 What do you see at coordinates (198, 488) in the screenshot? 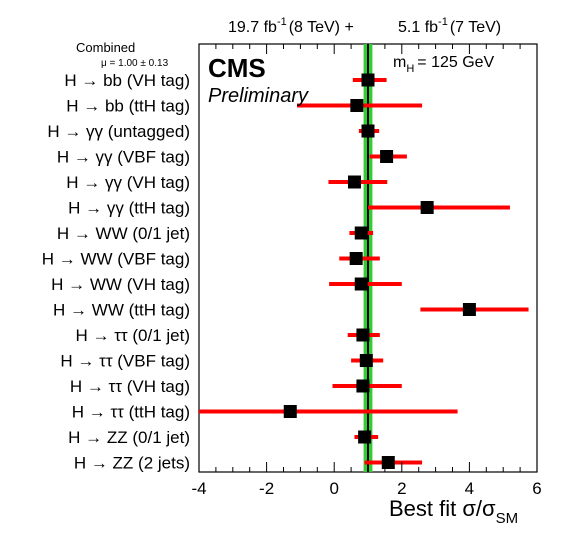
I see `x-tick-label: -4` at bounding box center [198, 488].